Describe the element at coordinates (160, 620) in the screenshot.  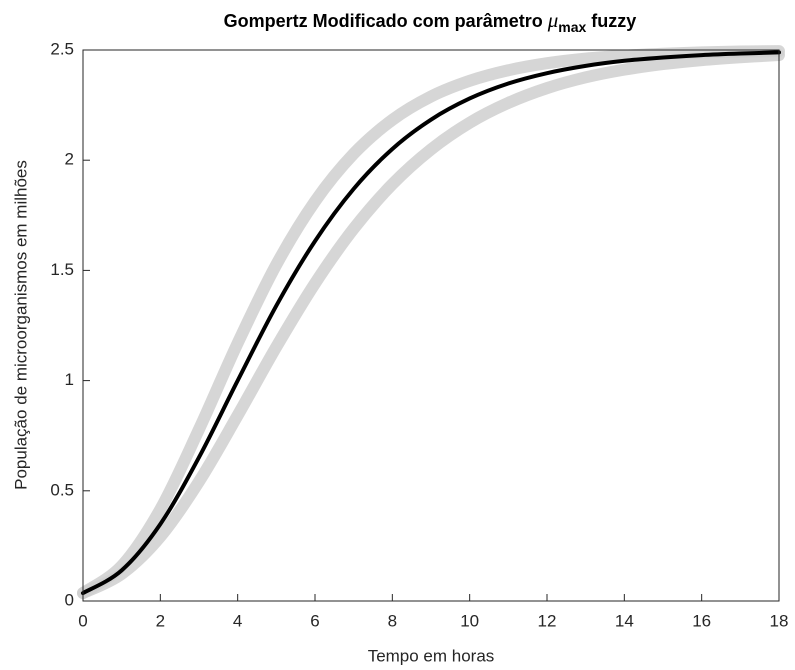
I see `x-tick-label: 2` at that location.